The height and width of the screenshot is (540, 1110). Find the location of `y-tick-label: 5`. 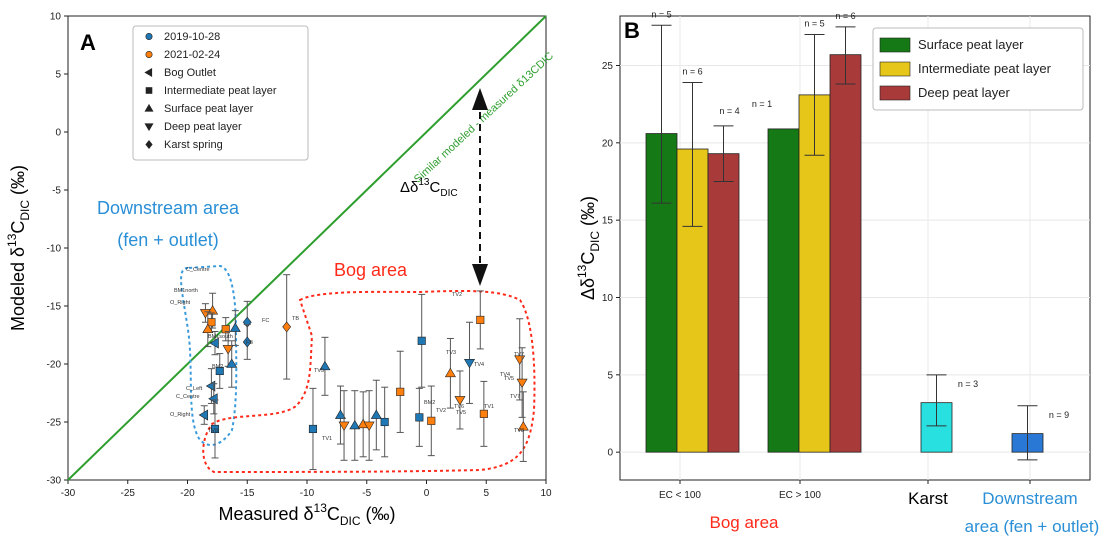

y-tick-label: 5 is located at coordinates (58, 75).